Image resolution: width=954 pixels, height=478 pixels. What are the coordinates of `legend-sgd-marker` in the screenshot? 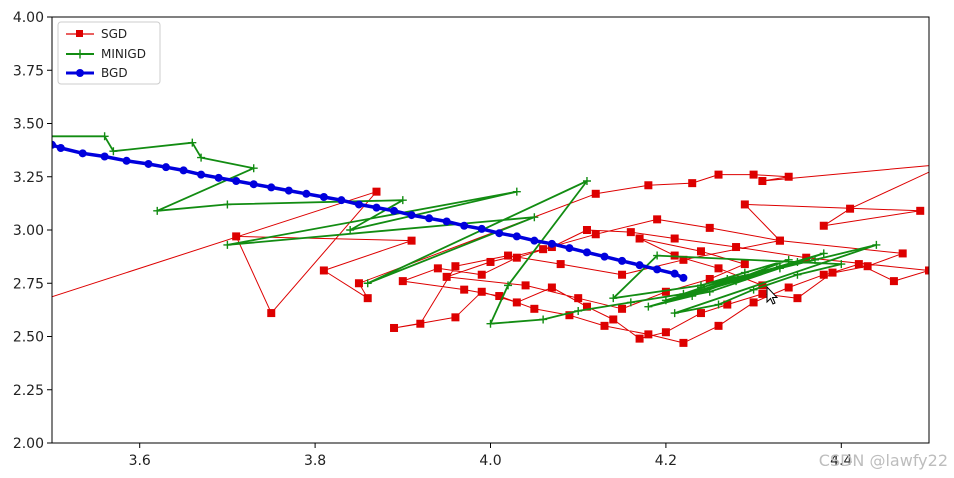 It's located at (79, 33).